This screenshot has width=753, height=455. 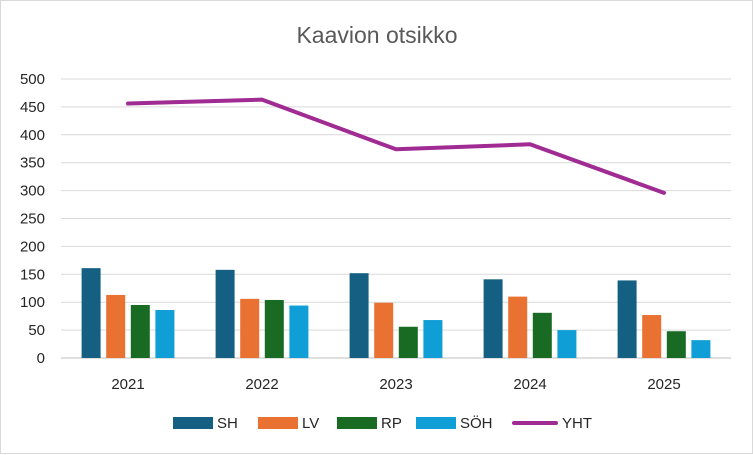 What do you see at coordinates (676, 344) in the screenshot?
I see `bar-rp-2025` at bounding box center [676, 344].